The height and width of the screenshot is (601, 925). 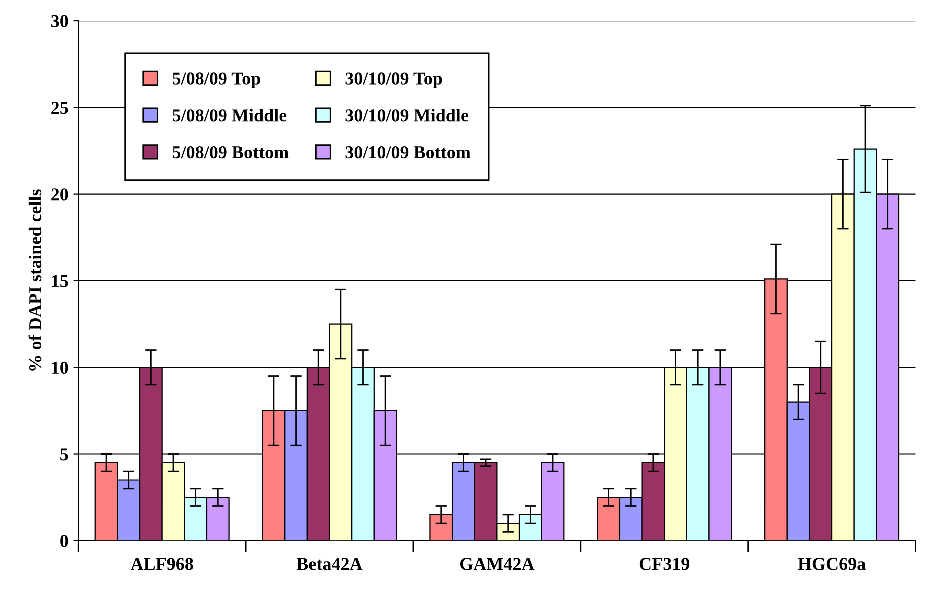 What do you see at coordinates (407, 115) in the screenshot?
I see `legend-label: 30/10/09 Middle` at bounding box center [407, 115].